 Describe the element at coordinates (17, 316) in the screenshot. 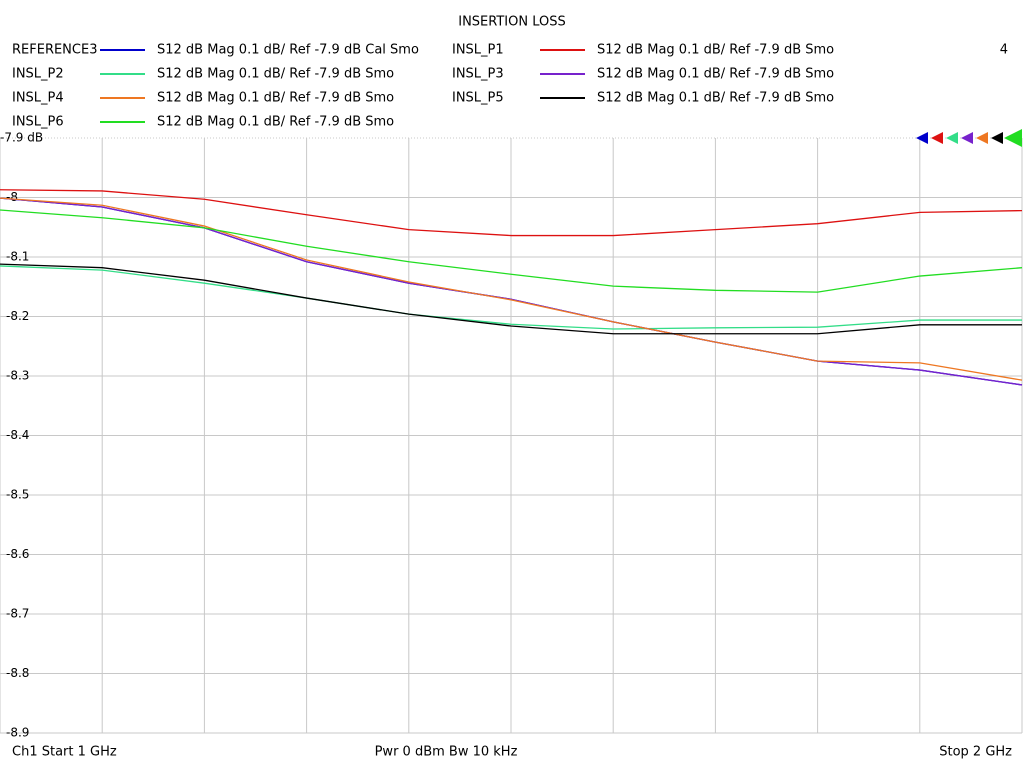

I see `y-tick-label: -8.2` at that location.